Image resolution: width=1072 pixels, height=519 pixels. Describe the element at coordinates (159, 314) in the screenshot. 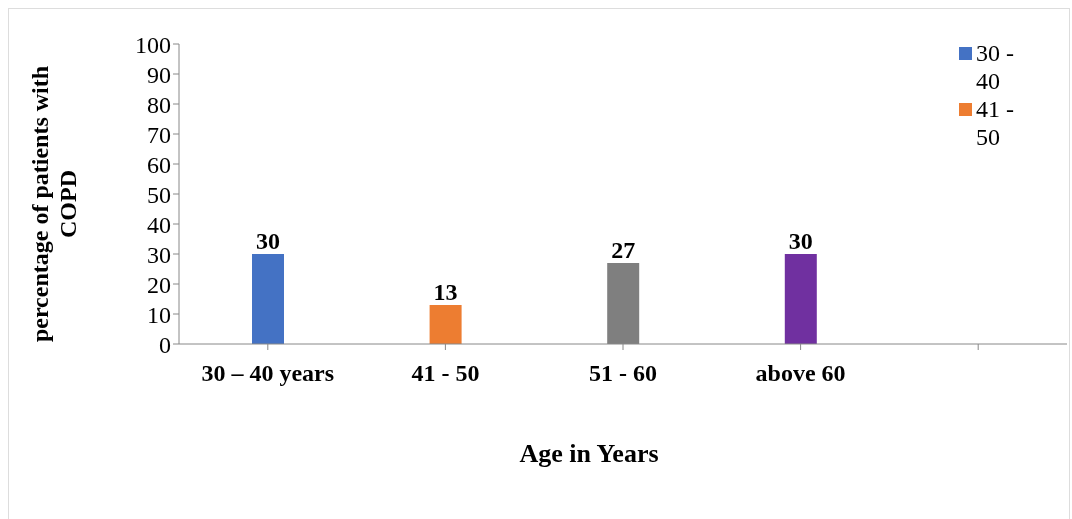

I see `y-tick-label: 10` at that location.